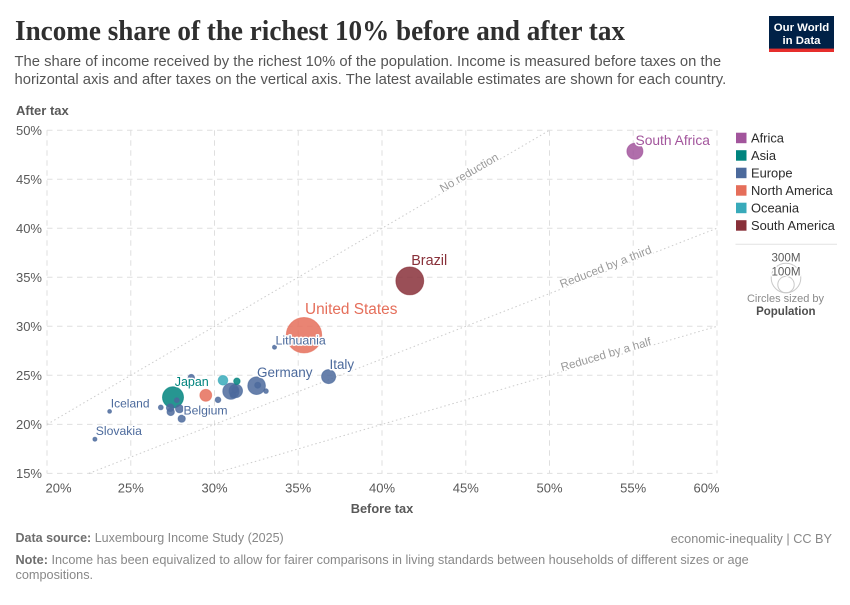 Image resolution: width=850 pixels, height=605 pixels. Describe the element at coordinates (802, 41) in the screenshot. I see `svg-text: in Data` at that location.